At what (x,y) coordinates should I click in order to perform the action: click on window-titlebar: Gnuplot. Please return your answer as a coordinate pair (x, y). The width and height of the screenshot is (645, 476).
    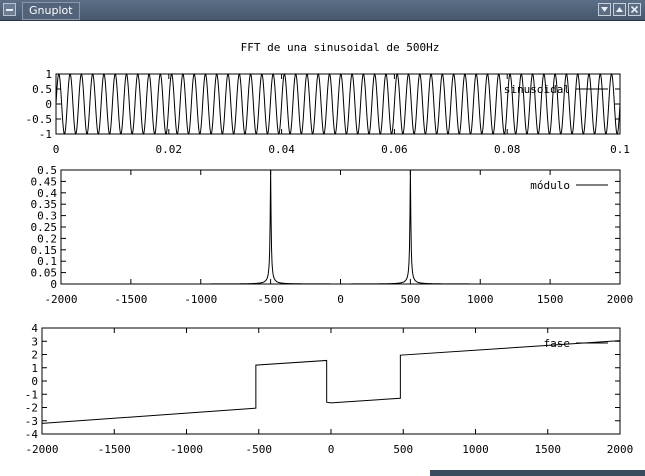
    Looking at the image, I should click on (322, 10).